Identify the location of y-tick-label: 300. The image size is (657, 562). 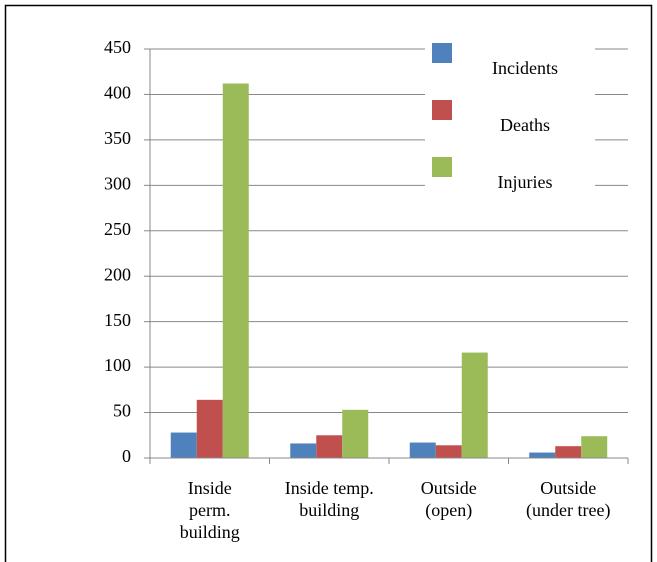
(117, 183).